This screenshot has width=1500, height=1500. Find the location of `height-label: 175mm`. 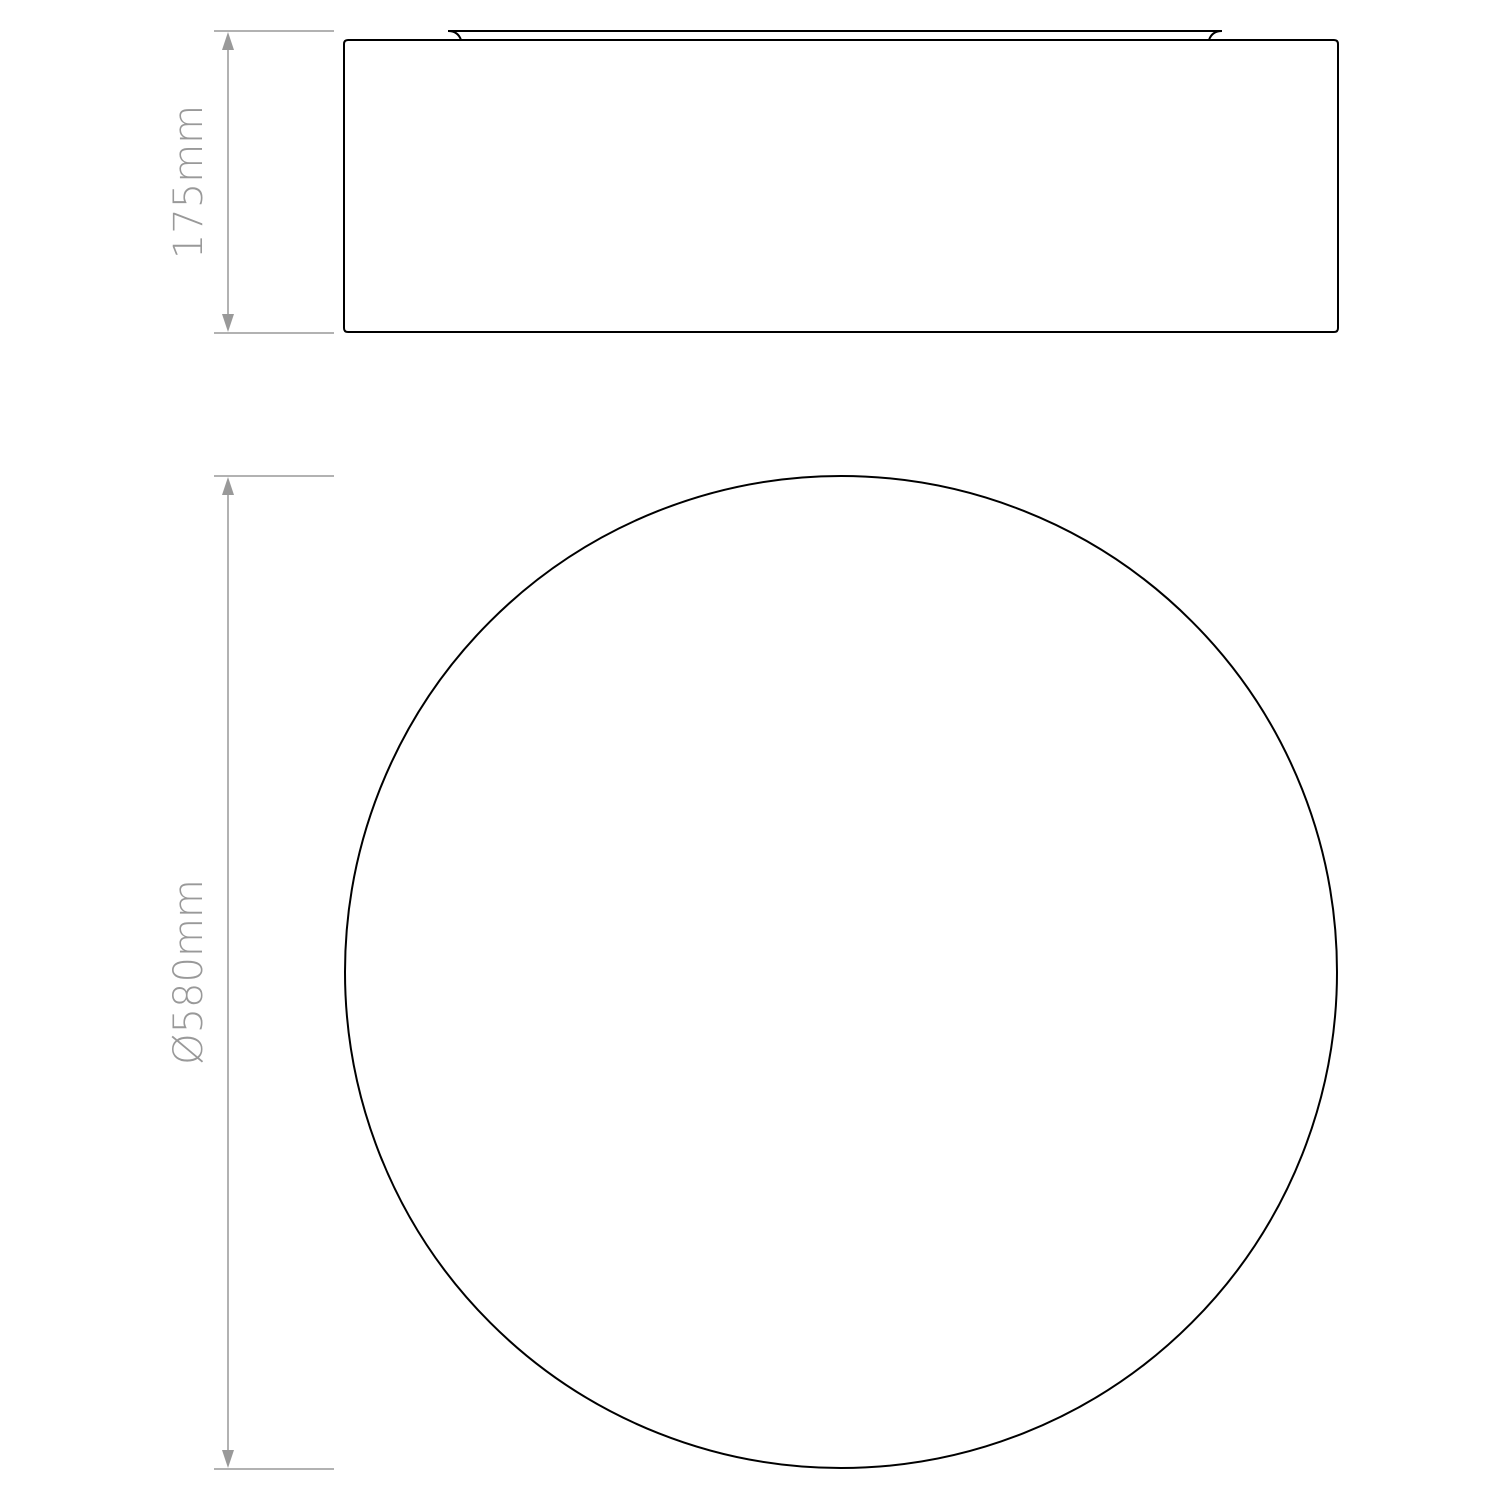

height-label: 175mm is located at coordinates (189, 182).